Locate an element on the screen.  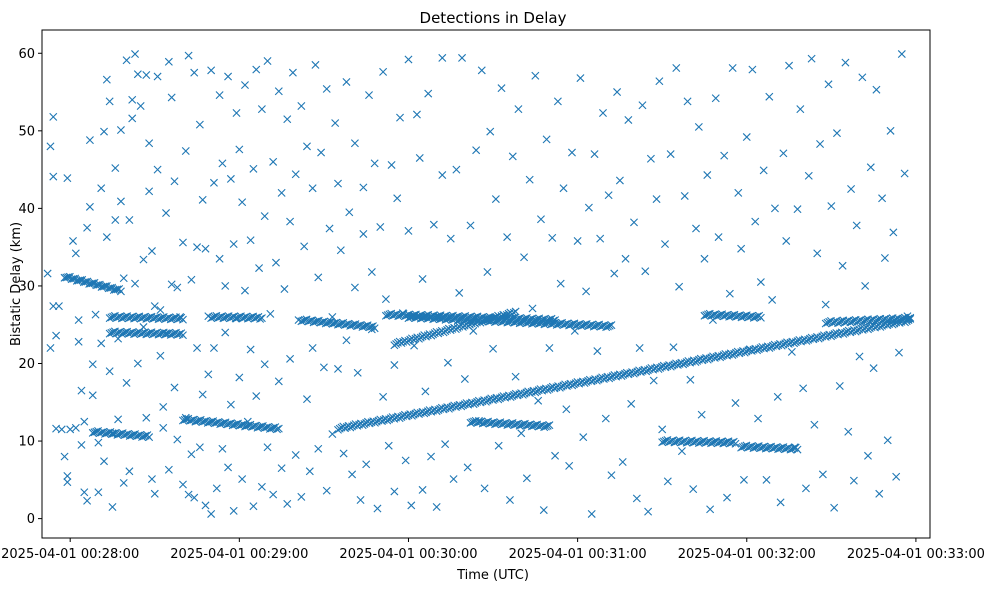
x-tick-label: 2025-04-01 00:28:00 is located at coordinates (70, 554).